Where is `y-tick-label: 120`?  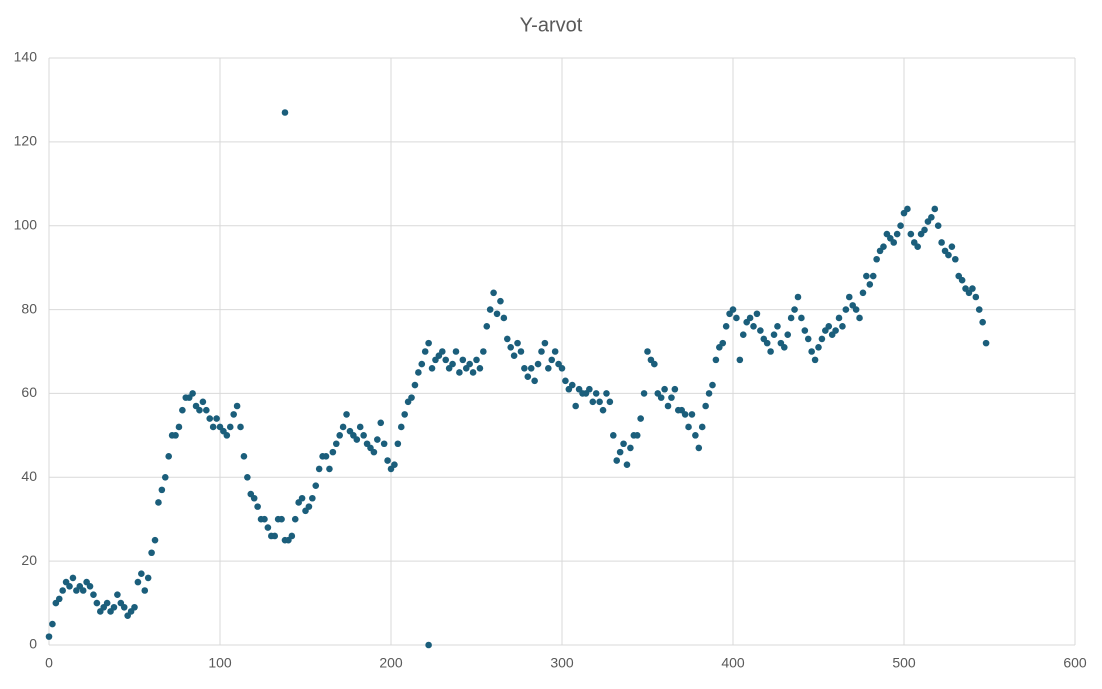
y-tick-label: 120 is located at coordinates (26, 141).